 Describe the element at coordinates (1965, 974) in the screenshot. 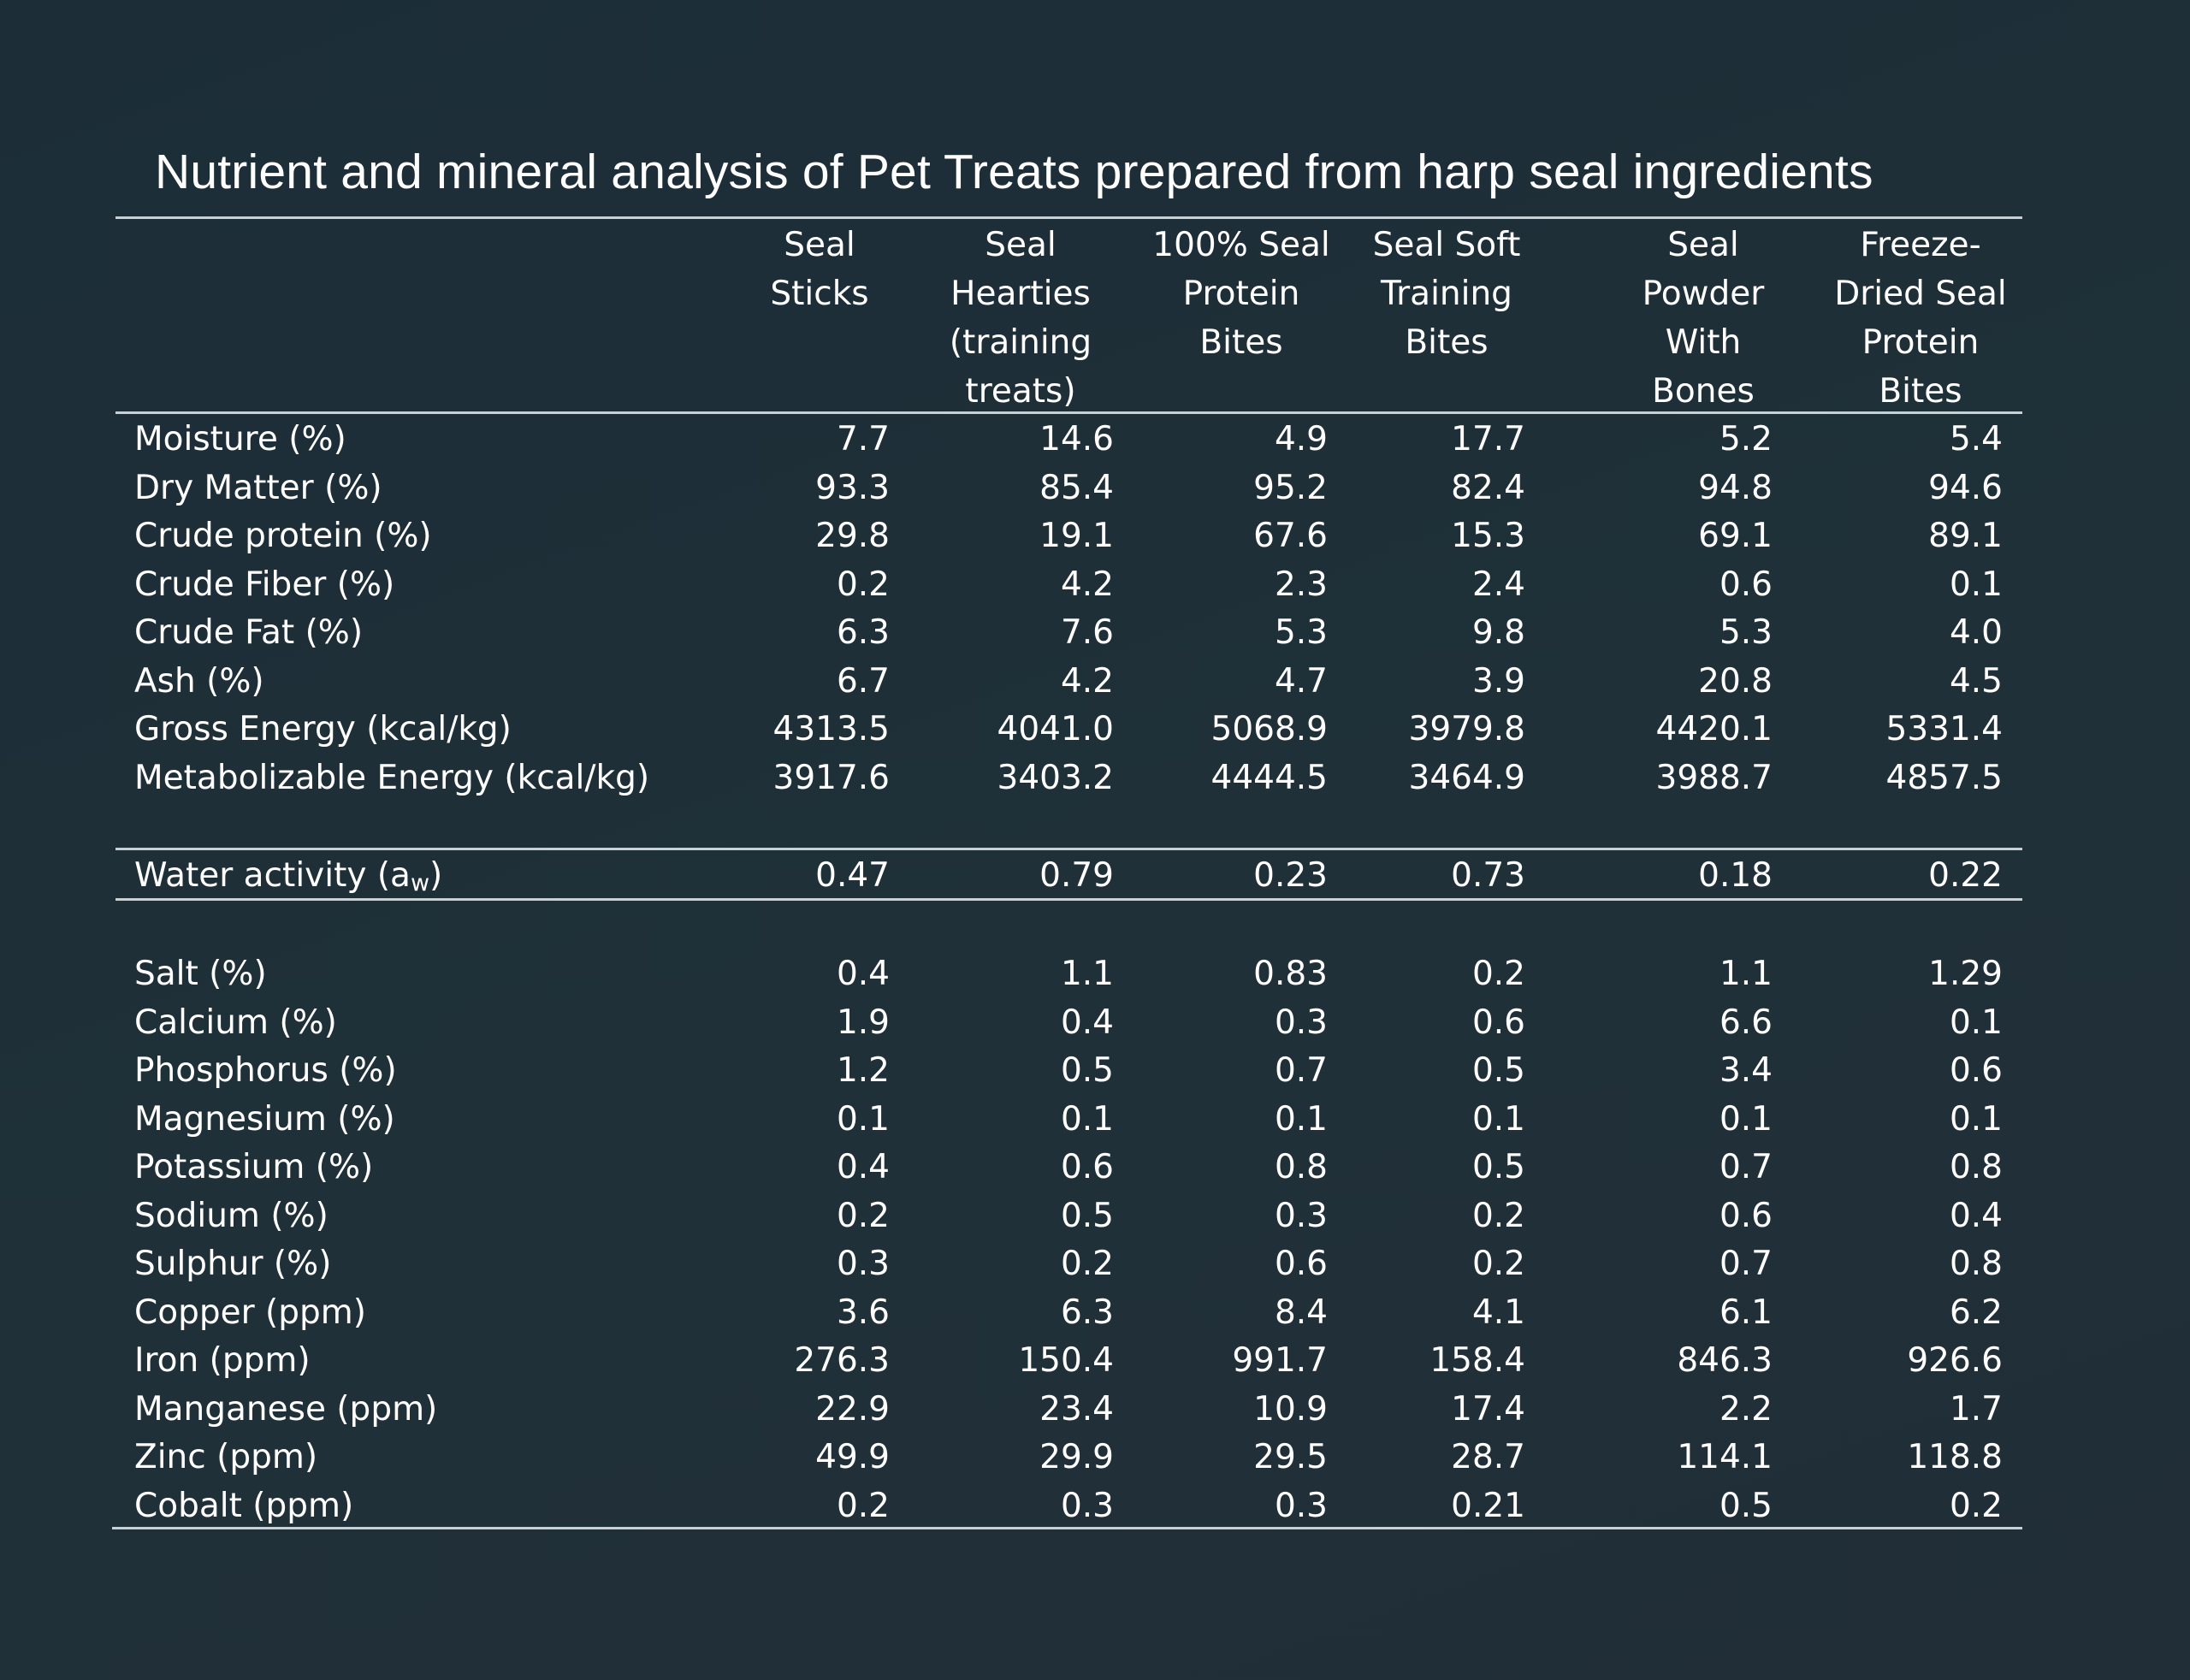

I see `table-cell: 1.29` at that location.